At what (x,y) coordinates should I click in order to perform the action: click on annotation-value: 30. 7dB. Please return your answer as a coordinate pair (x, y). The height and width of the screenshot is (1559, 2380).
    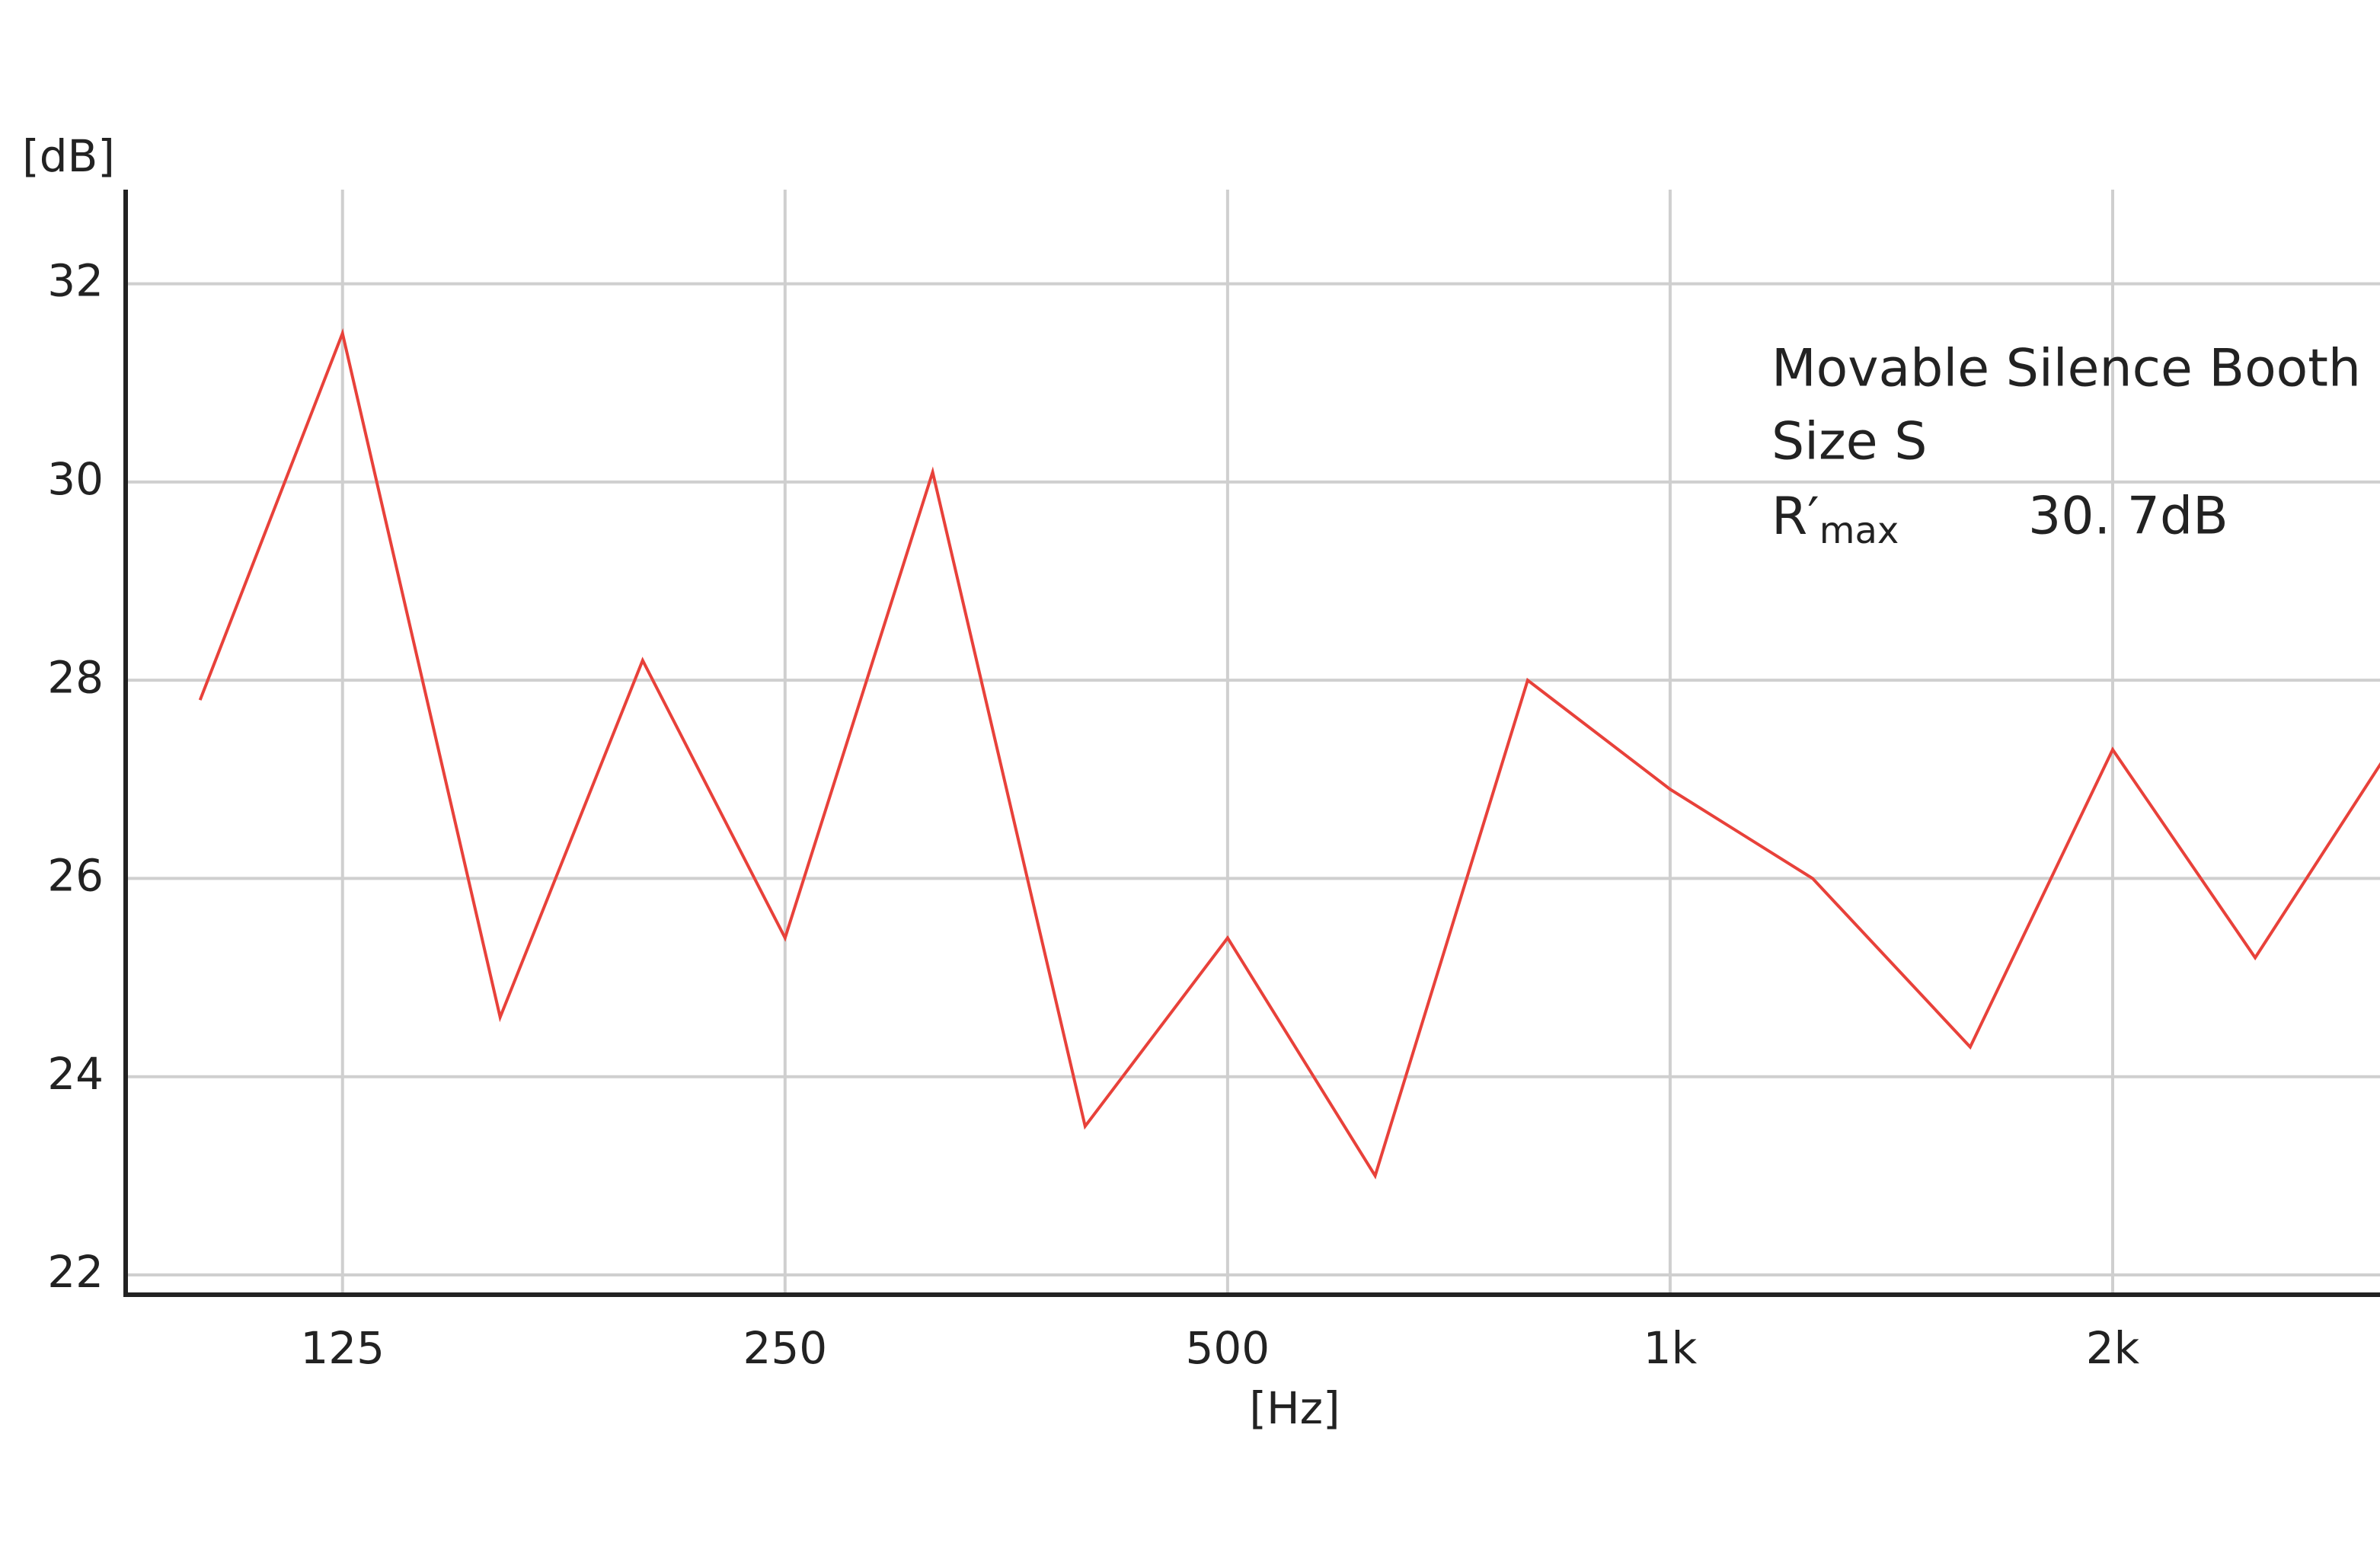
    Looking at the image, I should click on (2128, 517).